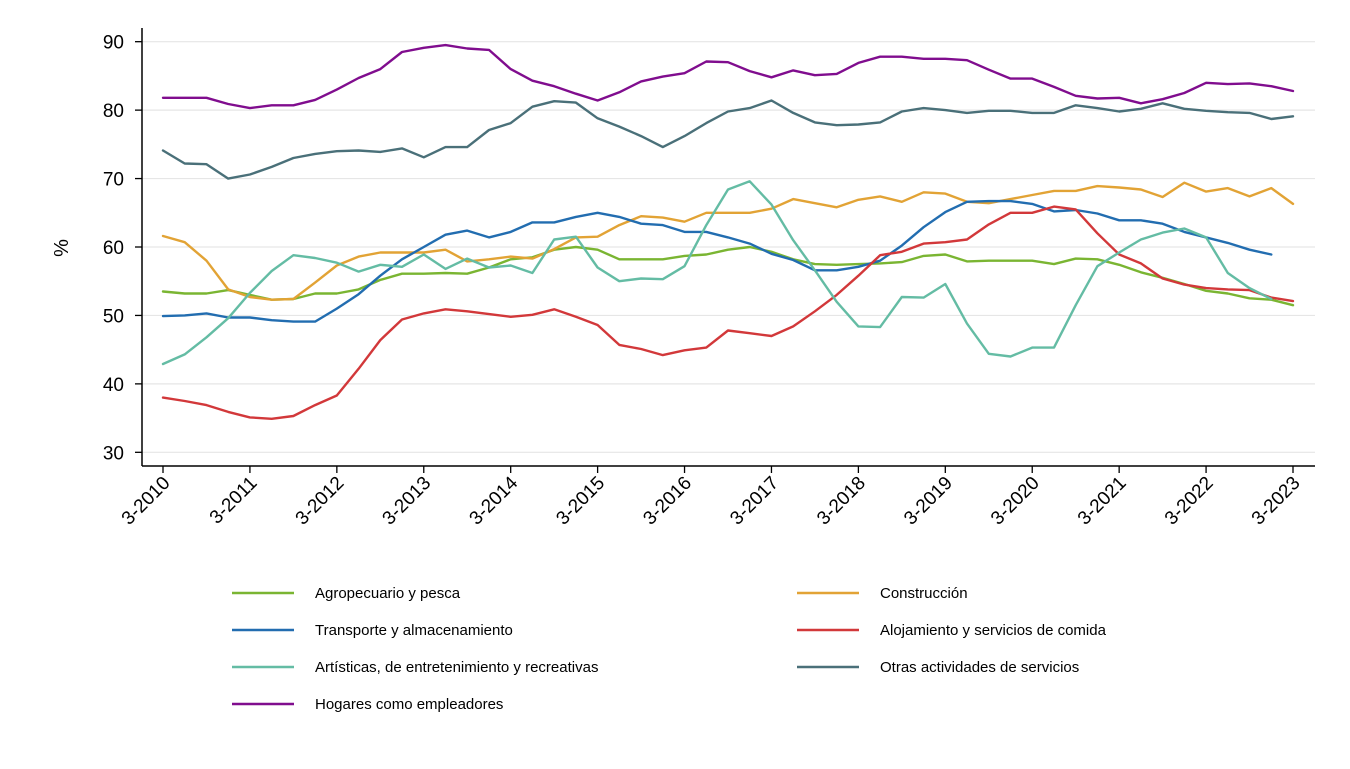  Describe the element at coordinates (113, 453) in the screenshot. I see `y-tick-label: 30` at that location.